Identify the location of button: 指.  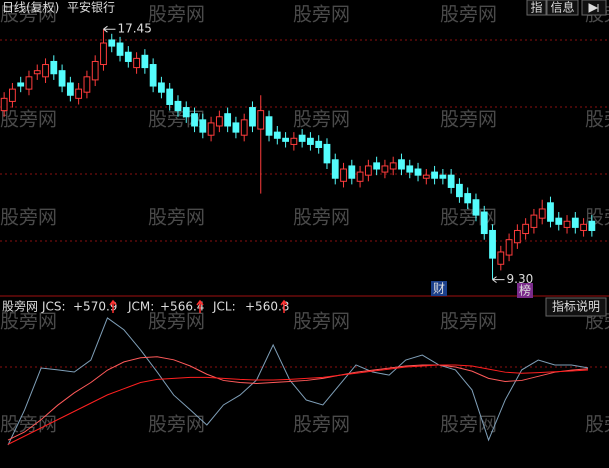
(536, 7).